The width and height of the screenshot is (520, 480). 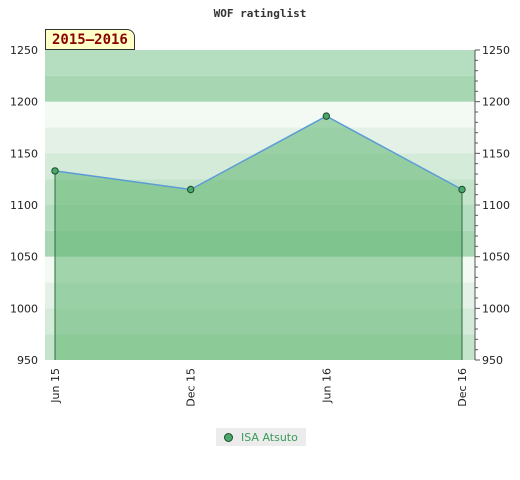 What do you see at coordinates (260, 13) in the screenshot?
I see `chart-title: WOF ratinglist` at bounding box center [260, 13].